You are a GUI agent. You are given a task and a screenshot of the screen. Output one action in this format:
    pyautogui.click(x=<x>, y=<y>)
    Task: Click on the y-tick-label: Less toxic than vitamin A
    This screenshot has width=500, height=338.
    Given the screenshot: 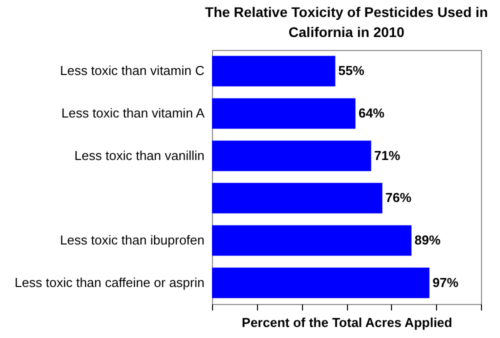 What is the action you would take?
    pyautogui.click(x=133, y=113)
    